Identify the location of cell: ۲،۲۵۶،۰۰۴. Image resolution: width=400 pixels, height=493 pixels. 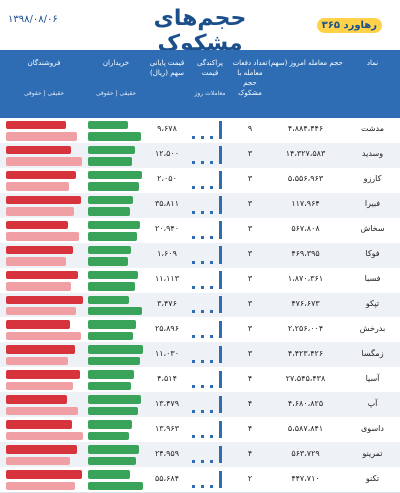
(305, 328).